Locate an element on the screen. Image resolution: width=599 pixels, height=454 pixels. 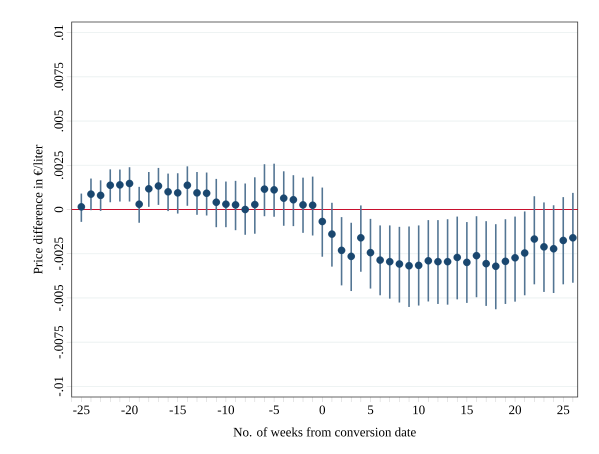
x-tick-label: 5 is located at coordinates (371, 410).